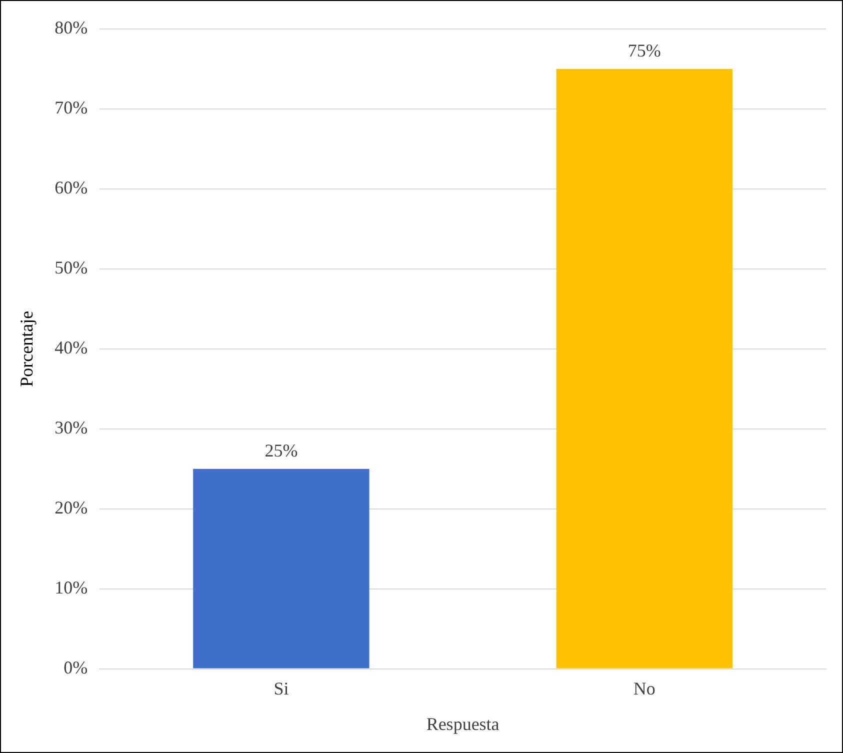  Describe the element at coordinates (463, 724) in the screenshot. I see `x-axis-title: Respuesta` at that location.